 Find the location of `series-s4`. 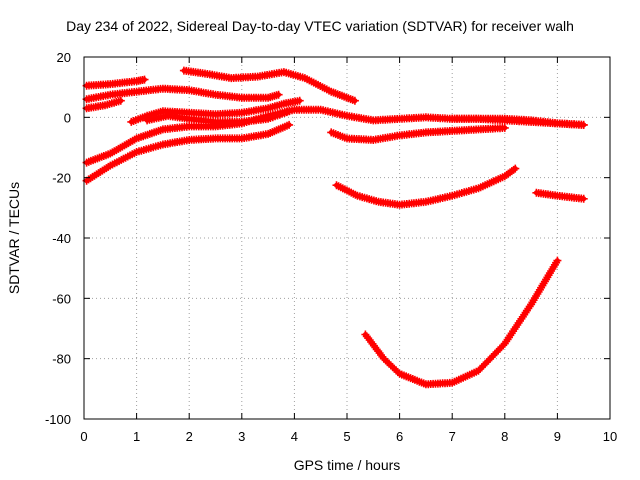

series-s4 is located at coordinates (269, 85).